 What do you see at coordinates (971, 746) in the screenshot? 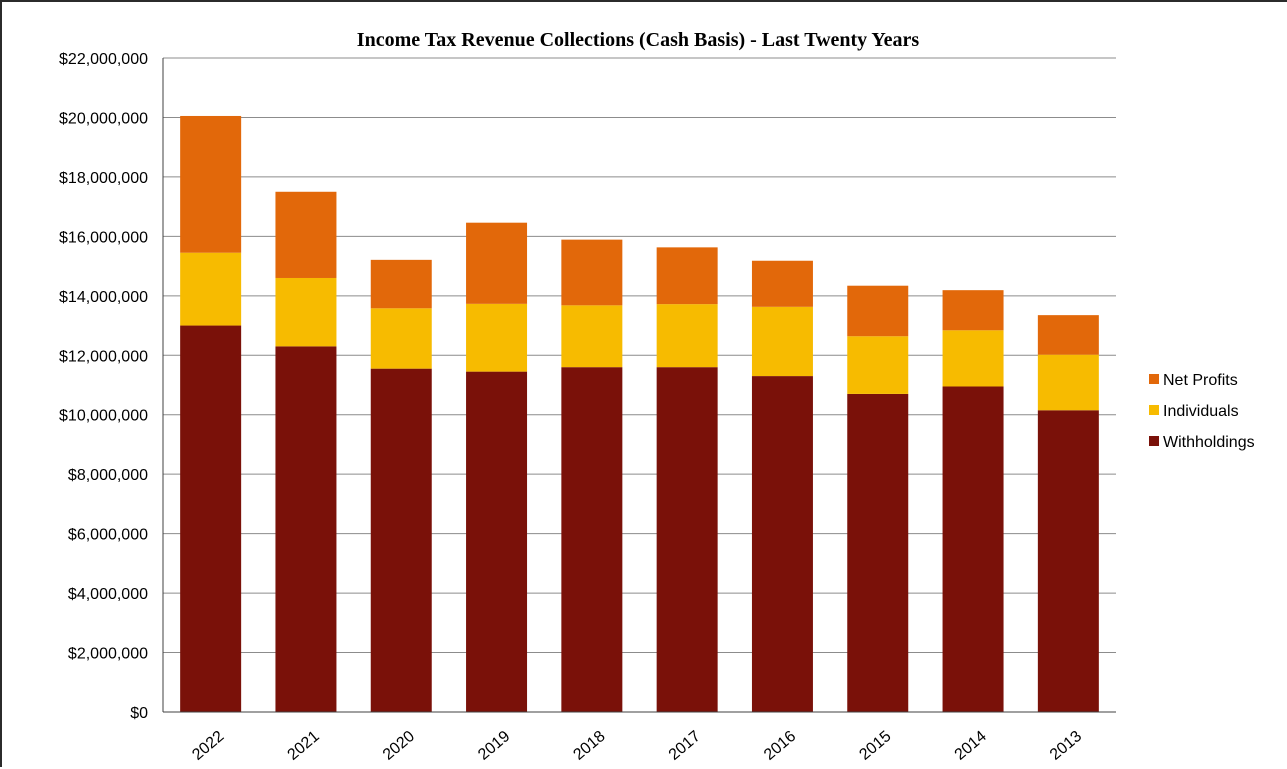
I see `x-tick-label: 2014` at bounding box center [971, 746].